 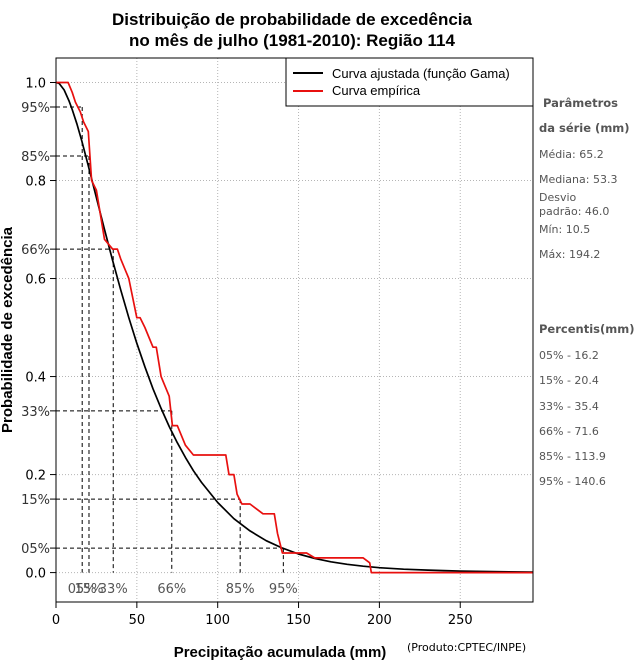 I want to click on percentile-label: 66%, so click(x=171, y=589).